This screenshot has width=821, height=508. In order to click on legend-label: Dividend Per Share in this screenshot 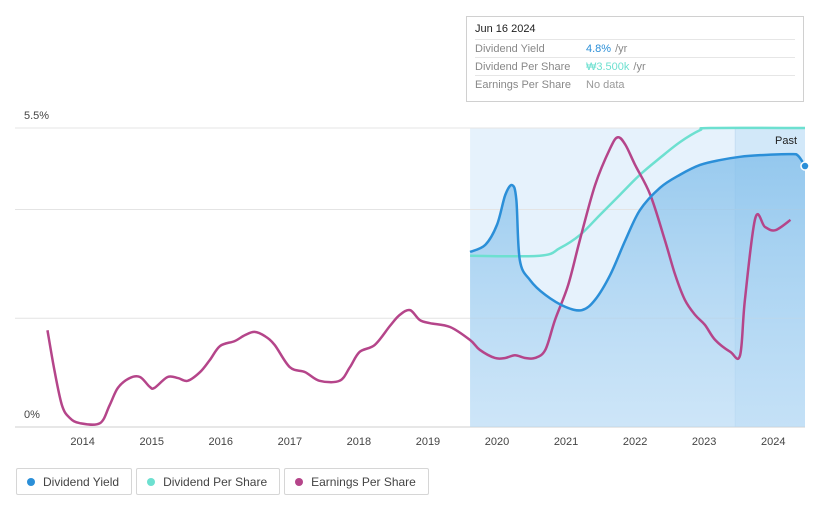, I will do `click(215, 481)`.